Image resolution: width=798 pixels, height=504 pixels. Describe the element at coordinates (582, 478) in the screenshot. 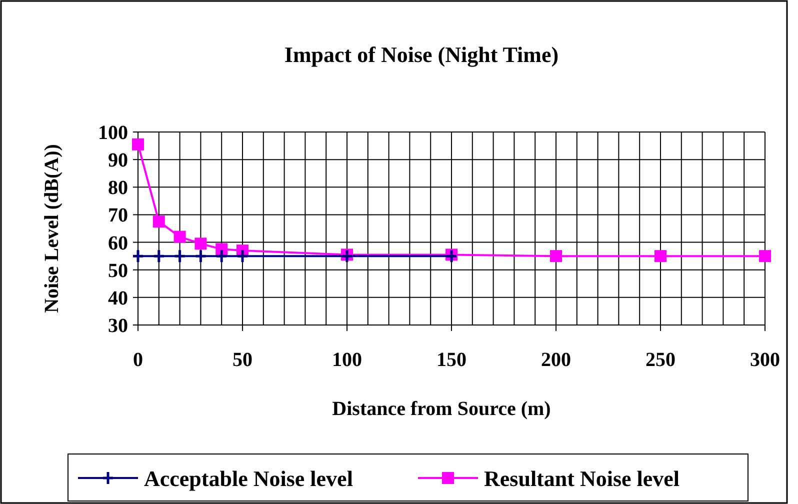

I see `legend-label: Resultant Noise level` at that location.